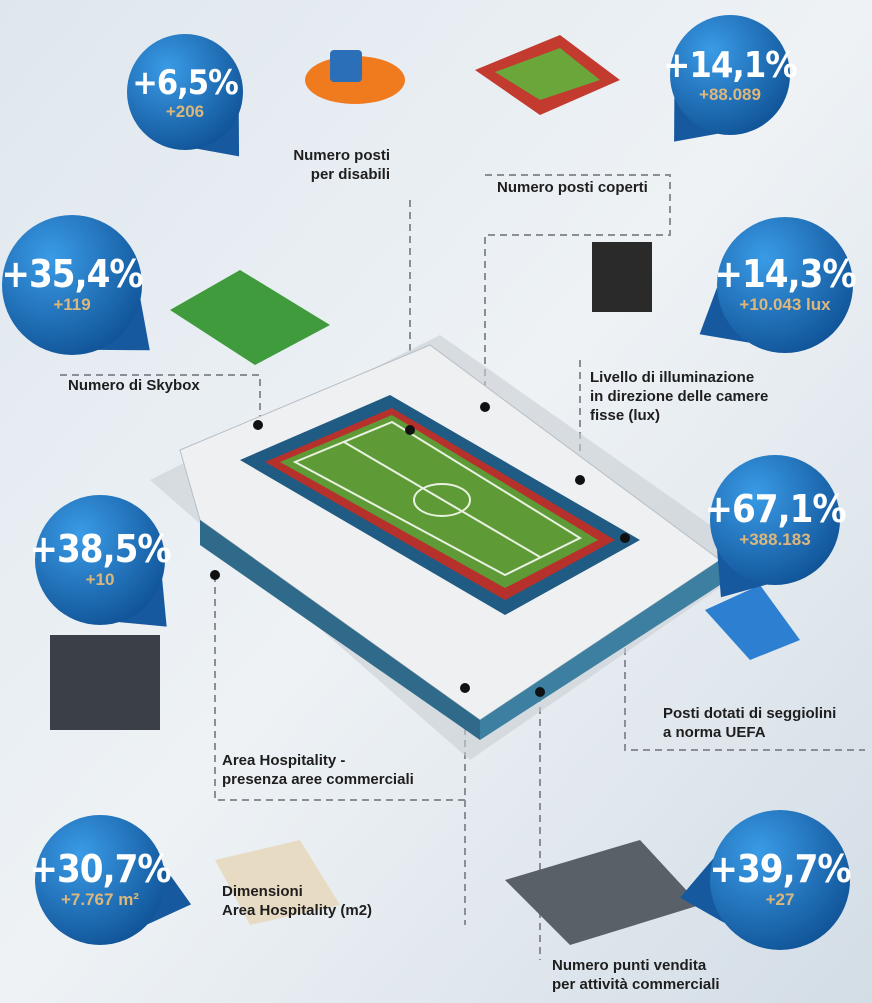 The width and height of the screenshot is (872, 1003). I want to click on label: Numero posti, so click(341, 155).